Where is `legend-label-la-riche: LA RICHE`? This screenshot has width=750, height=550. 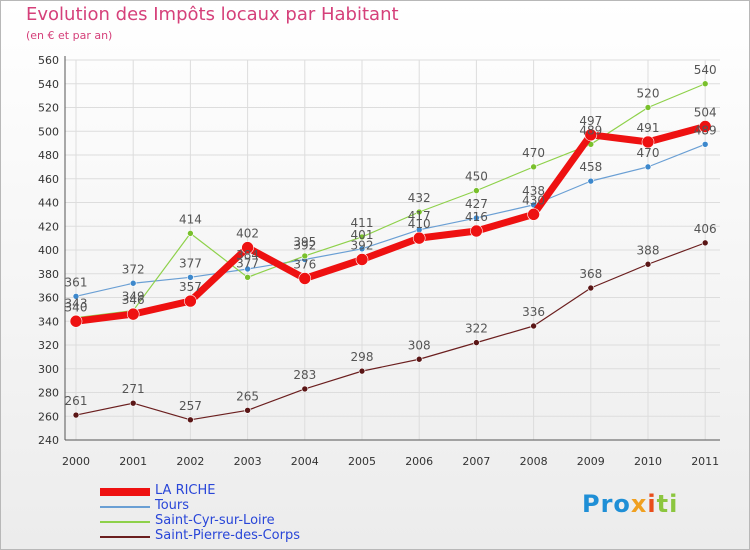 legend-label-la-riche: LA RICHE is located at coordinates (185, 490).